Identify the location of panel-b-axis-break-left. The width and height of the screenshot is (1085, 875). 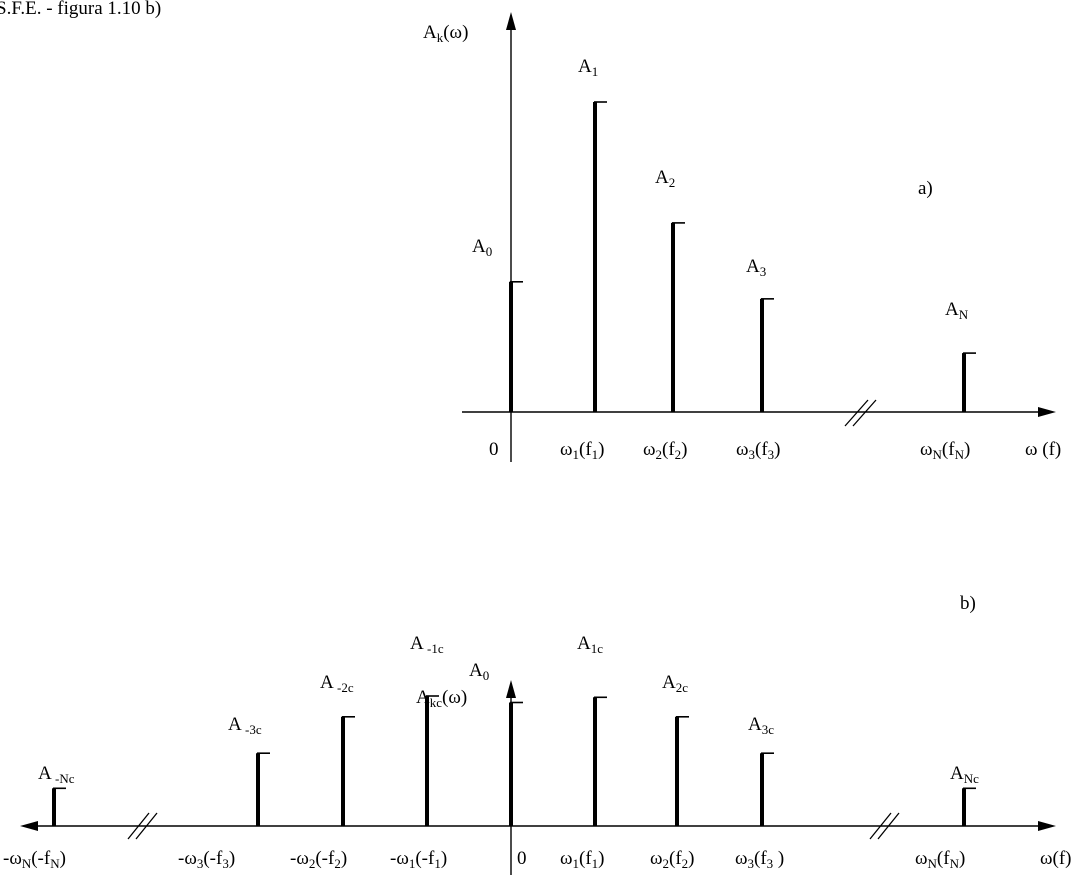
(138, 826).